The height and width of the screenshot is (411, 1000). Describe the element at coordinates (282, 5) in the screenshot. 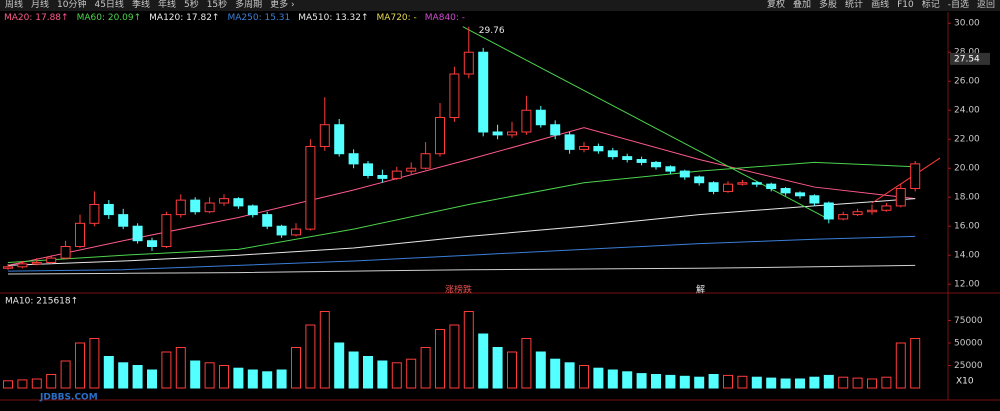

I see `toolbar-tab: 更多 ›` at that location.